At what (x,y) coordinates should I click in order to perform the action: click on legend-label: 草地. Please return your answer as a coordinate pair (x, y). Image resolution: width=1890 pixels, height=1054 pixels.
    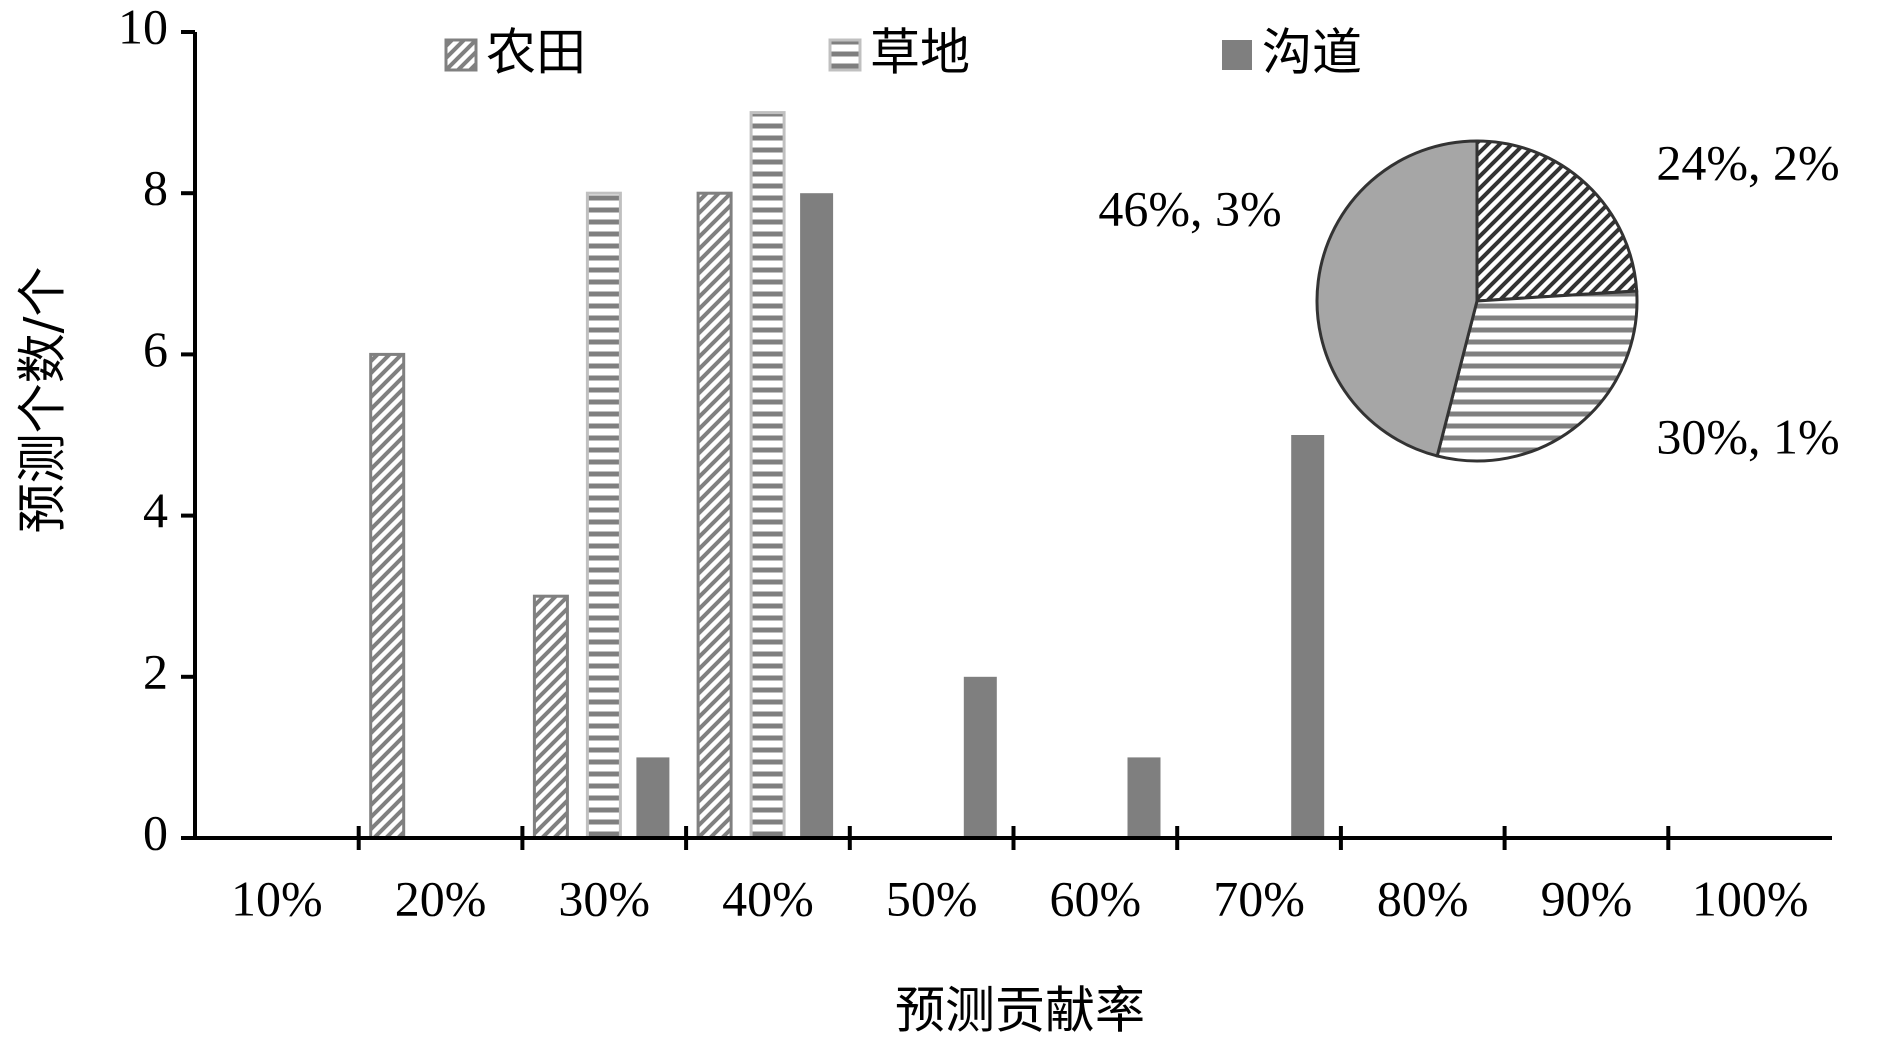
    Looking at the image, I should click on (920, 53).